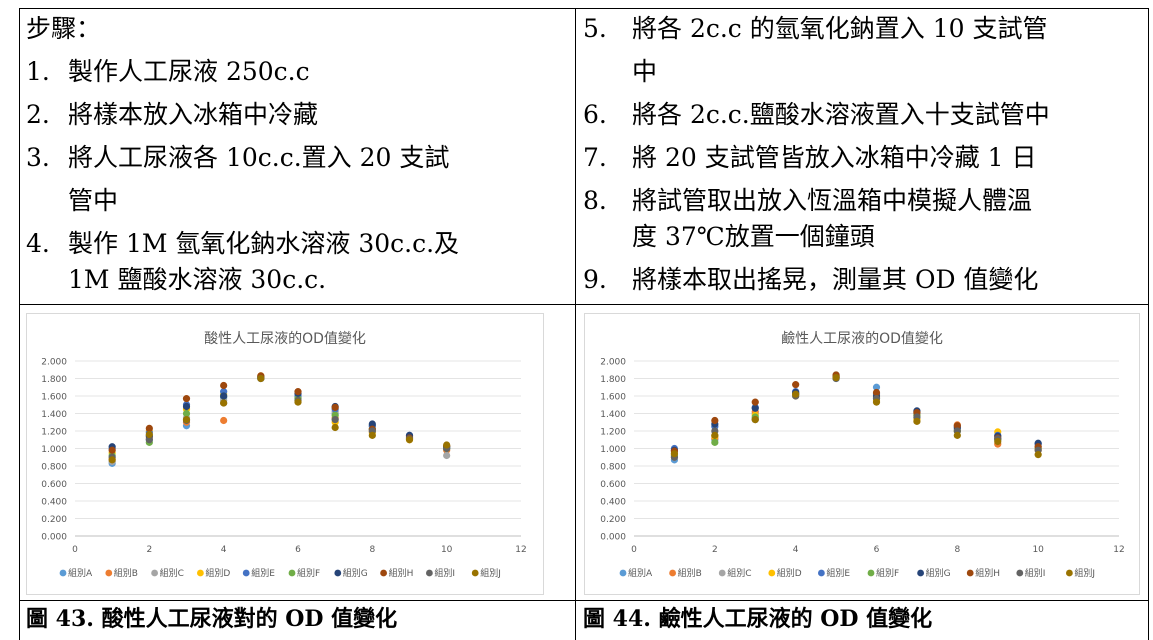 This screenshot has width=1153, height=640. What do you see at coordinates (38, 71) in the screenshot?
I see `step-number: 1.` at bounding box center [38, 71].